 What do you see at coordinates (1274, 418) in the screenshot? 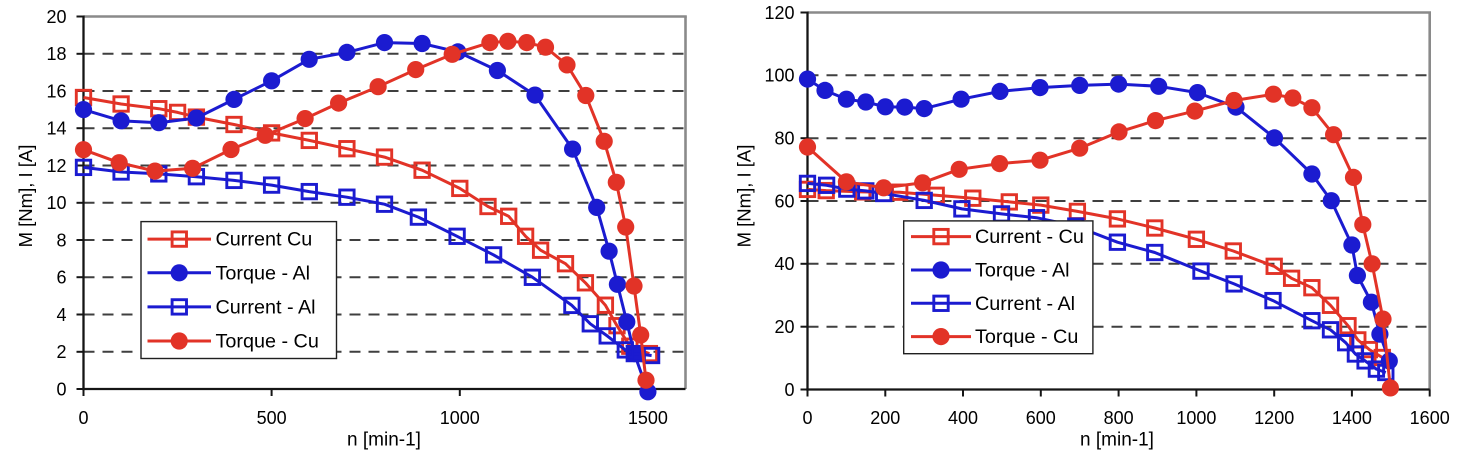
I see `svg-text: 1200` at bounding box center [1274, 418].